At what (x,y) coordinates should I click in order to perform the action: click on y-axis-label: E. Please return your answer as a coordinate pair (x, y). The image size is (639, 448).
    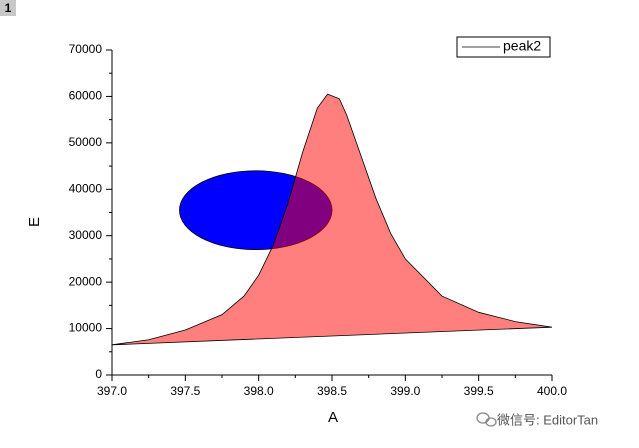
    Looking at the image, I should click on (34, 222).